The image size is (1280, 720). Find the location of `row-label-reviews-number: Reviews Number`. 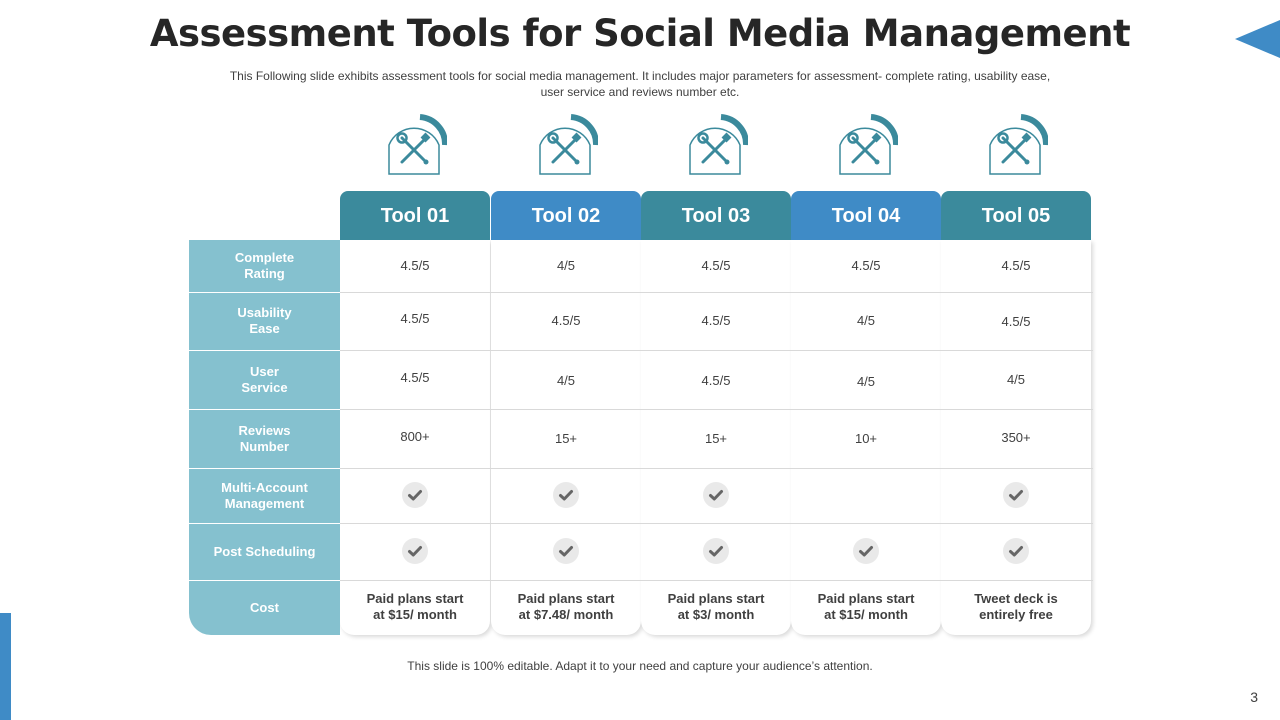

row-label-reviews-number: Reviews Number is located at coordinates (264, 438).